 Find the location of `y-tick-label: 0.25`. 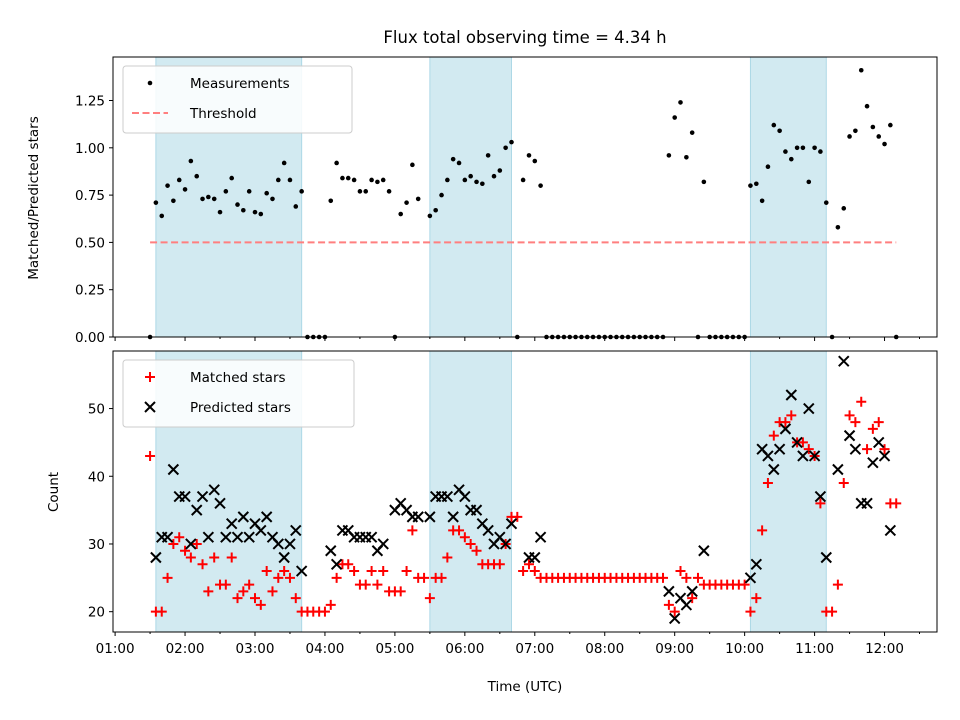

y-tick-label: 0.25 is located at coordinates (90, 291).